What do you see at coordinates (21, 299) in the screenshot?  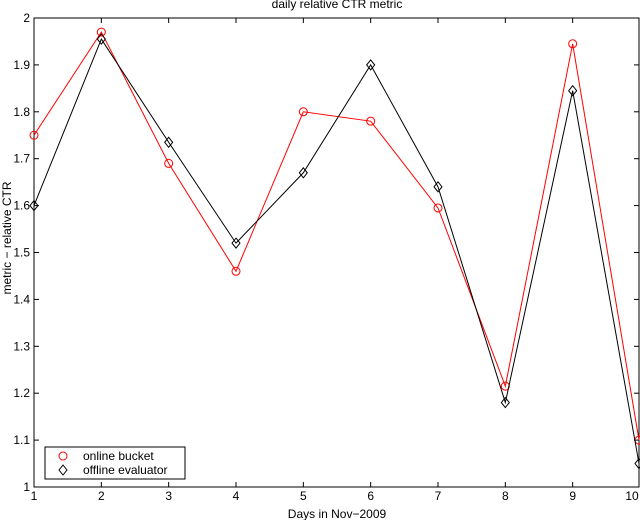 I see `y-tick-label: 1.4` at bounding box center [21, 299].